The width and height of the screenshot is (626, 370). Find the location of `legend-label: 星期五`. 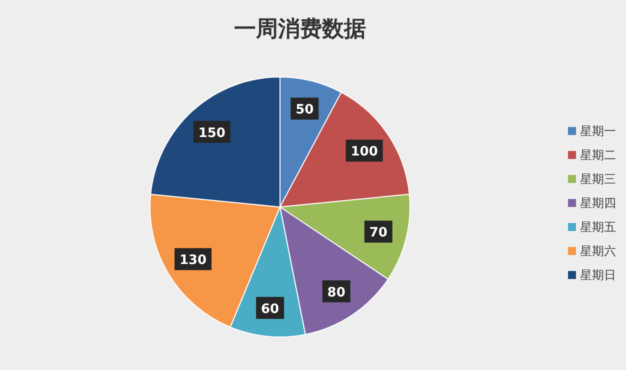

legend-label: 星期五 is located at coordinates (598, 227).